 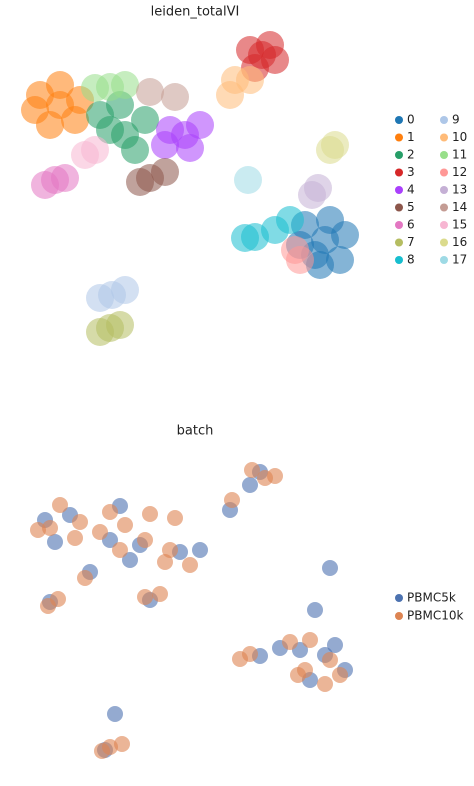 What do you see at coordinates (456, 120) in the screenshot?
I see `legend-label: 9` at bounding box center [456, 120].